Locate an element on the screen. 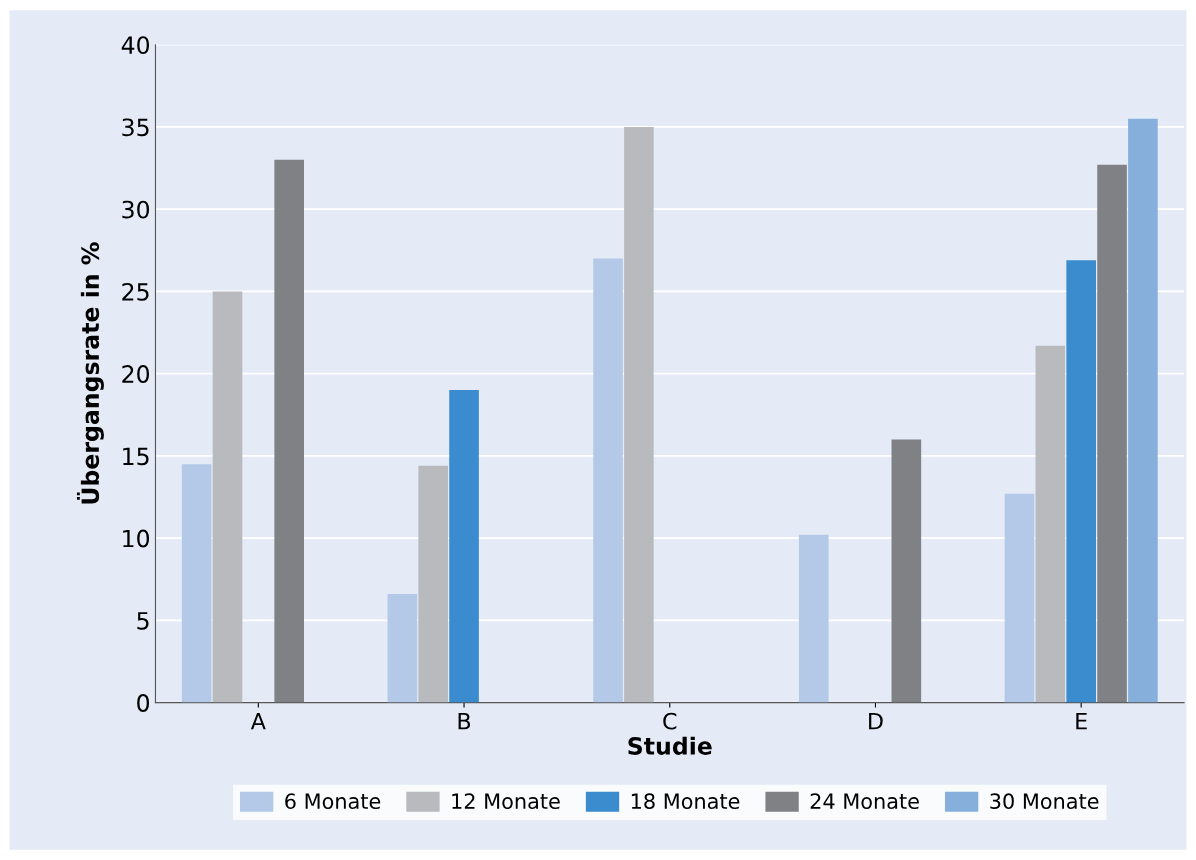 Image resolution: width=1196 pixels, height=860 pixels. legend-label: 12 Monate is located at coordinates (506, 801).